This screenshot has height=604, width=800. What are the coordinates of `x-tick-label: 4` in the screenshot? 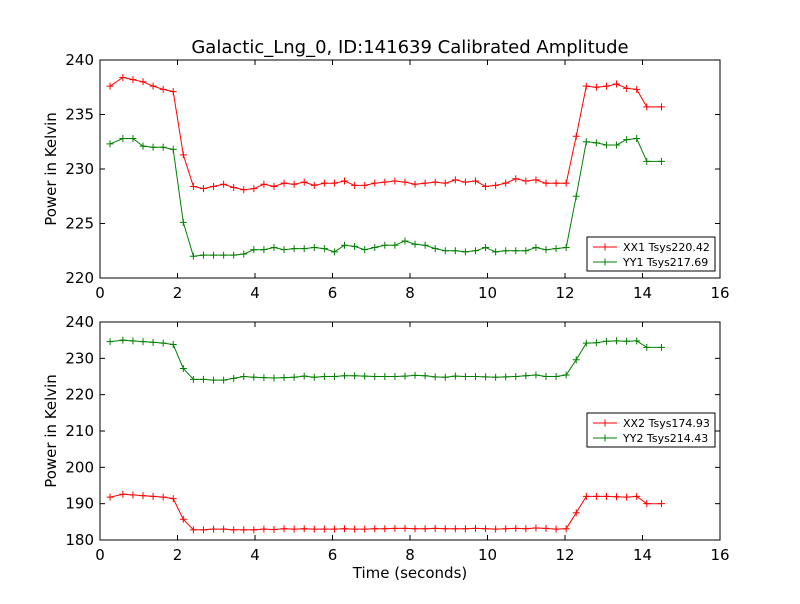 It's located at (255, 293).